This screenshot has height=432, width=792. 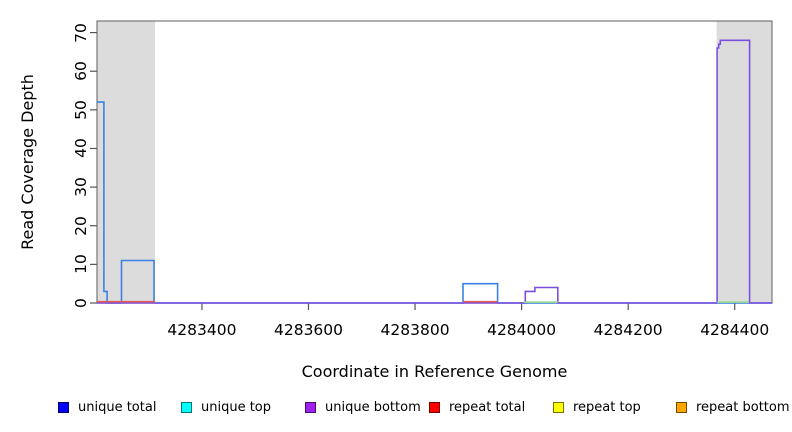 I want to click on legend-item-repeat-total: repeat total, so click(x=477, y=407).